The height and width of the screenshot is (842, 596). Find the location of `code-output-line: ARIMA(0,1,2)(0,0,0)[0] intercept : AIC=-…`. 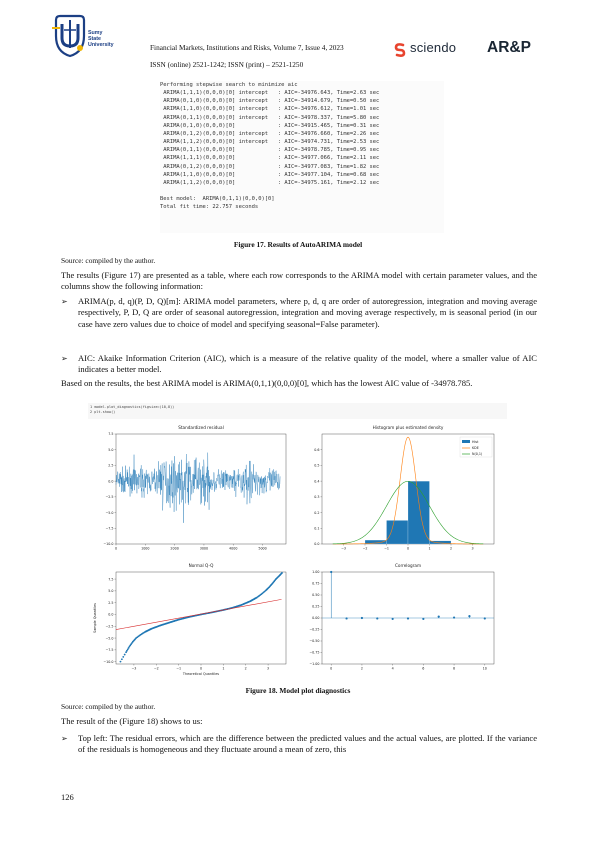

code-output-line: ARIMA(0,1,2)(0,0,0)[0] intercept : AIC=-… is located at coordinates (270, 133).